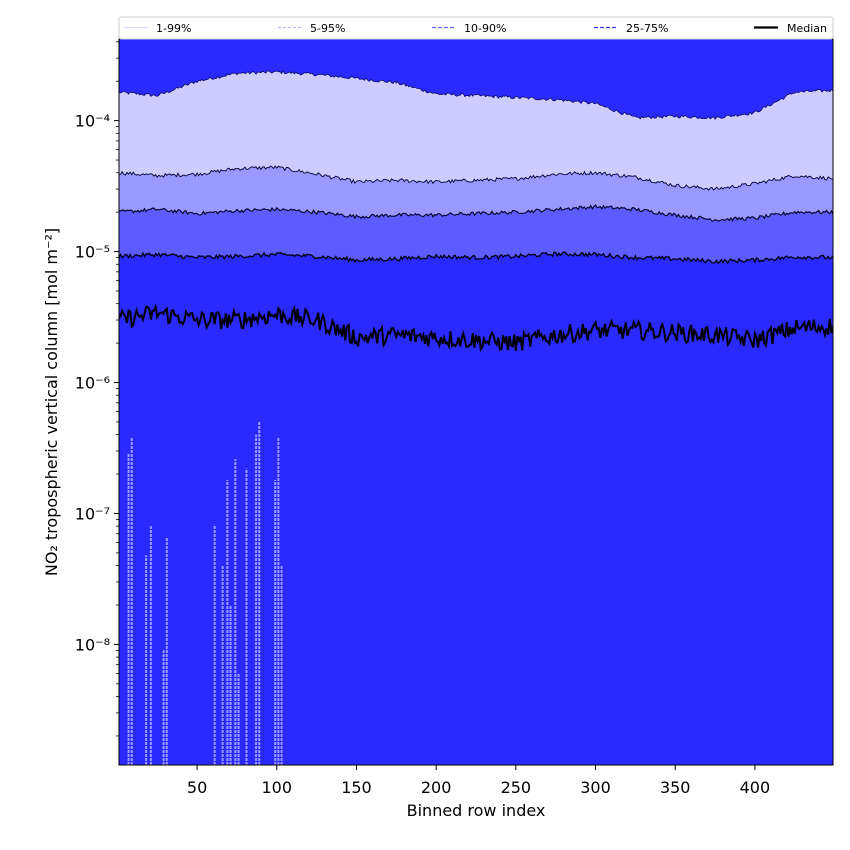 This screenshot has width=850, height=850. Describe the element at coordinates (173, 28) in the screenshot. I see `legend-label-0: 1-99%` at that location.